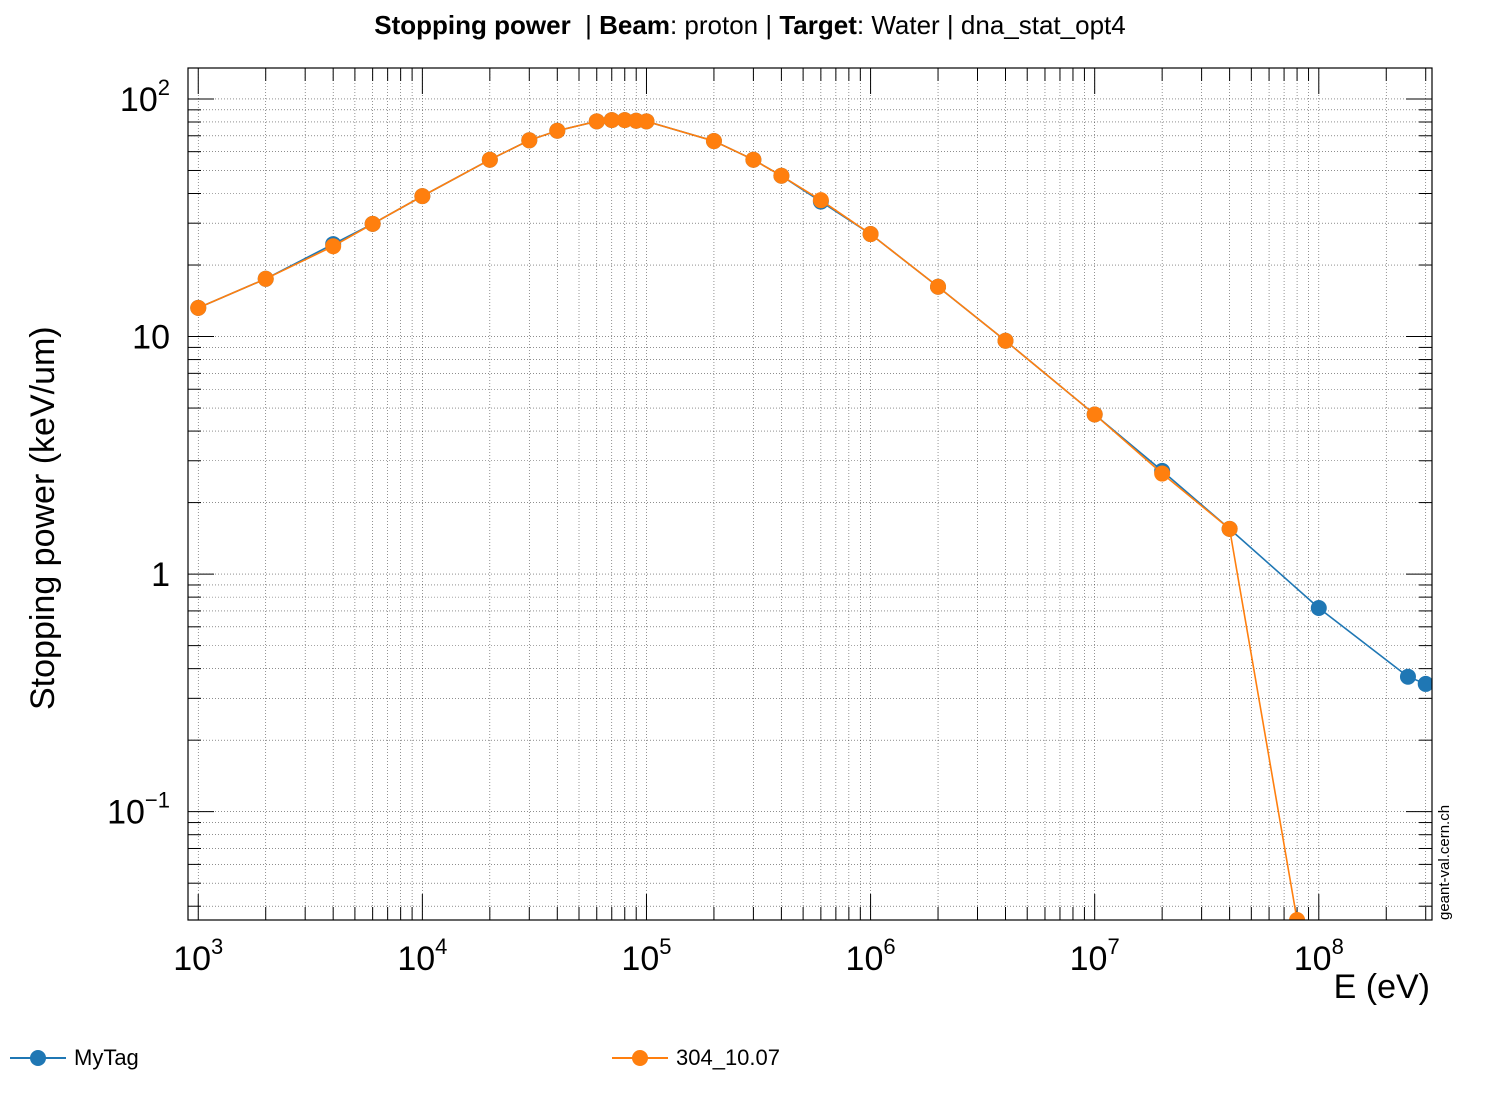 The width and height of the screenshot is (1500, 1100). What do you see at coordinates (871, 956) in the screenshot?
I see `x-tick-label: 10⁶` at bounding box center [871, 956].